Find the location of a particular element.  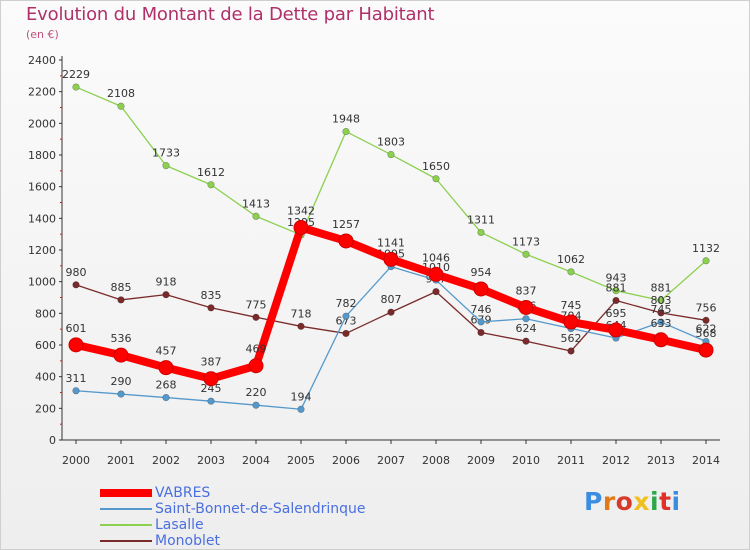

data-label: 387 is located at coordinates (211, 362).